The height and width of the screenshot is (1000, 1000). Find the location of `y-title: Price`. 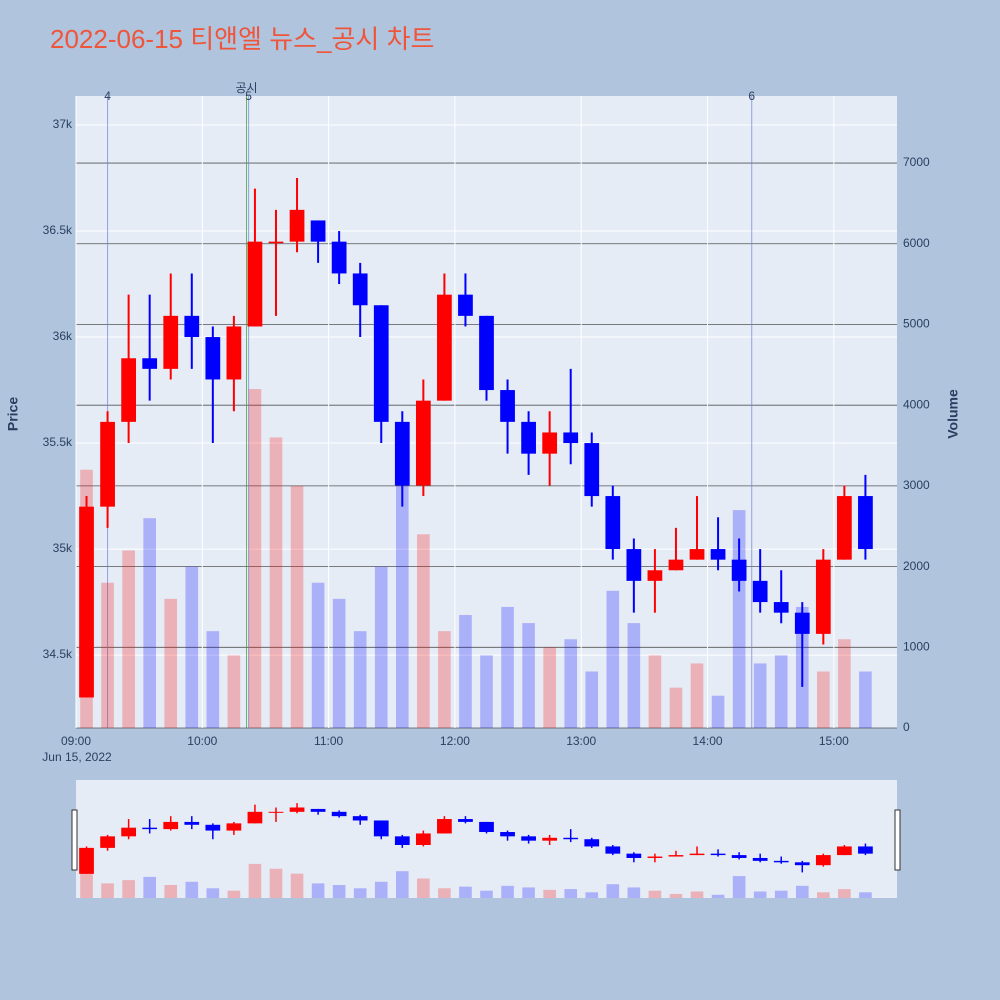

y-title: Price is located at coordinates (13, 414).